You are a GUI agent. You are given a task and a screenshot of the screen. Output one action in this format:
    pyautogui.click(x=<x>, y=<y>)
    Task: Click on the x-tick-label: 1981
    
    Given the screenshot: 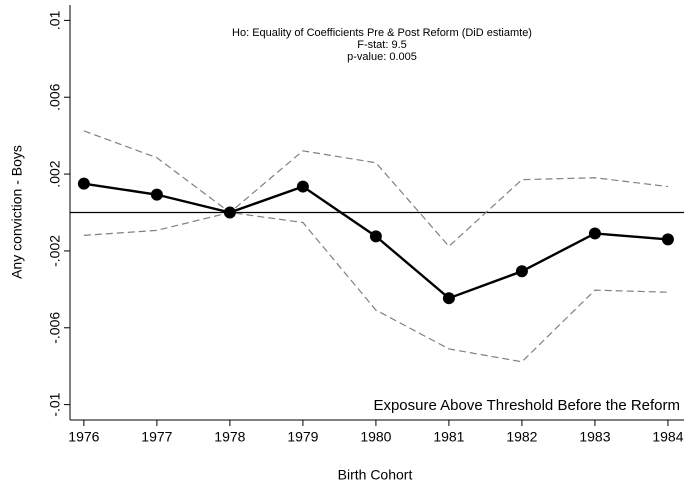 What is the action you would take?
    pyautogui.click(x=448, y=437)
    